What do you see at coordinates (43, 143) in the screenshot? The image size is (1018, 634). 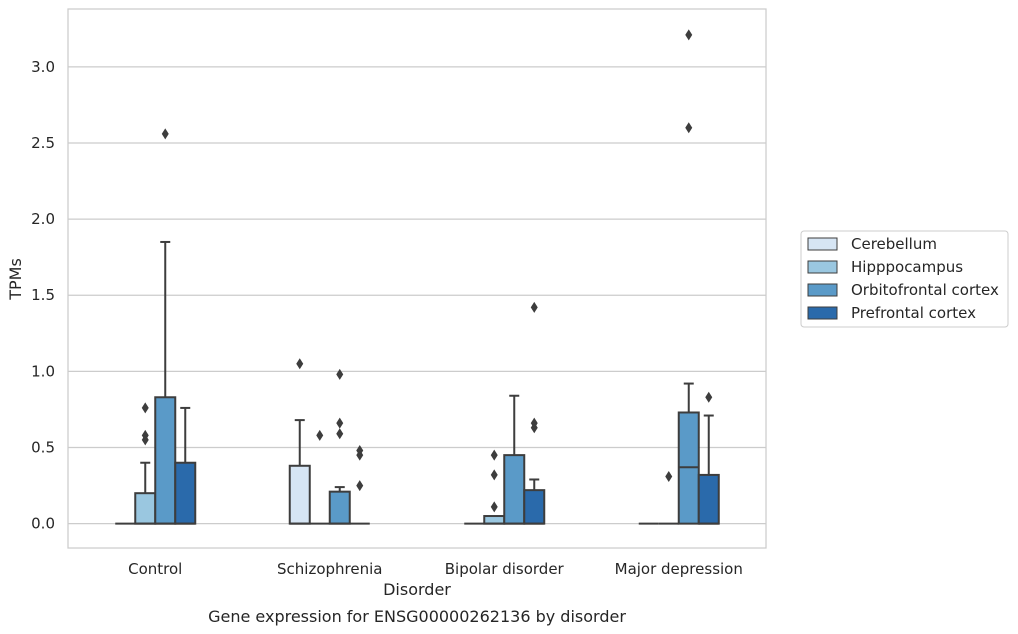 I see `y-tick-label: 2.5` at bounding box center [43, 143].